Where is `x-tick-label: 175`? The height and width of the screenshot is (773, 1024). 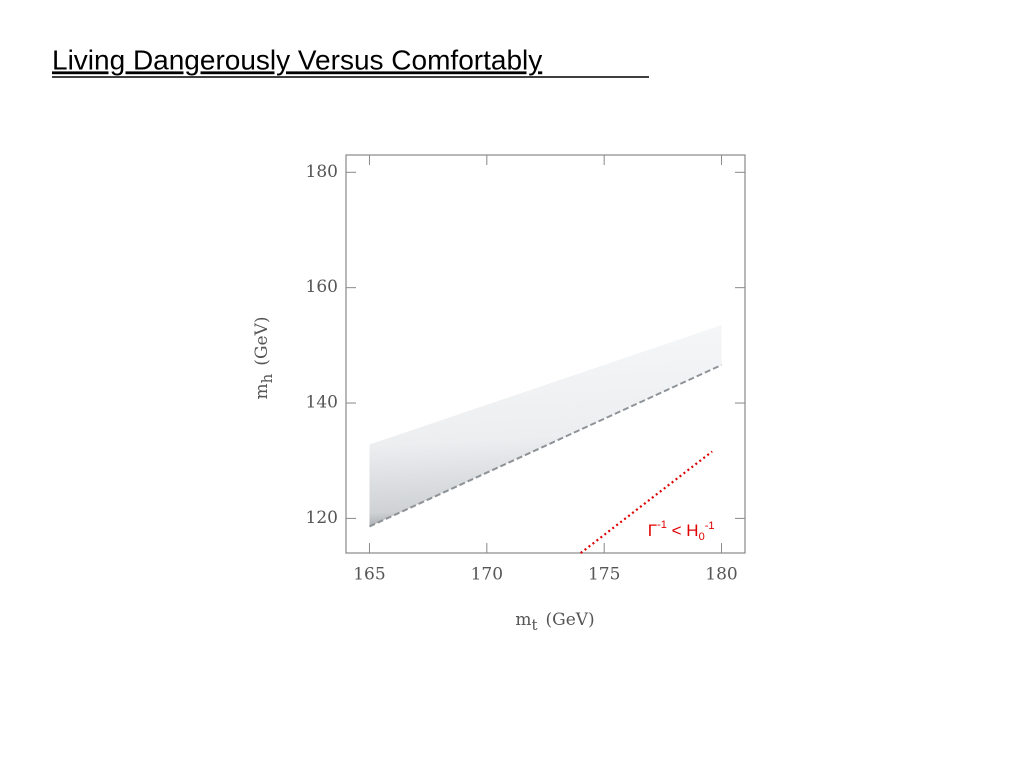
x-tick-label: 175 is located at coordinates (604, 575).